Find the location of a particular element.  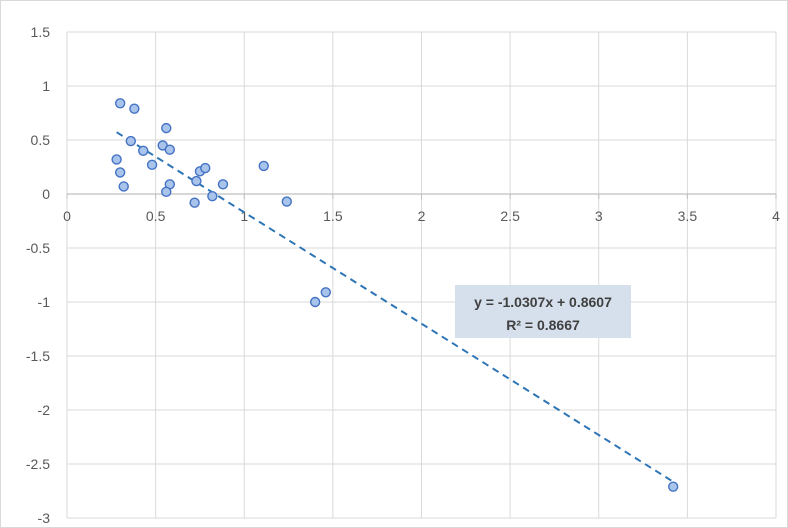

y-tick-label: -2.5 is located at coordinates (38, 464).